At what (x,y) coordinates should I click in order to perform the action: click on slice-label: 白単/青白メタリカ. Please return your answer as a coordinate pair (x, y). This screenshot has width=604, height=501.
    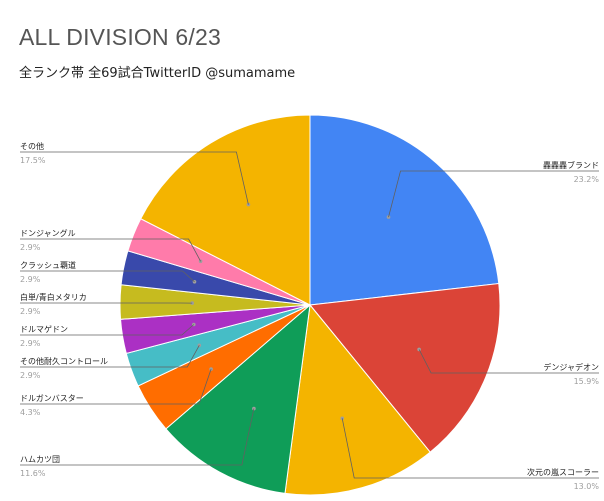
    Looking at the image, I should click on (53, 297).